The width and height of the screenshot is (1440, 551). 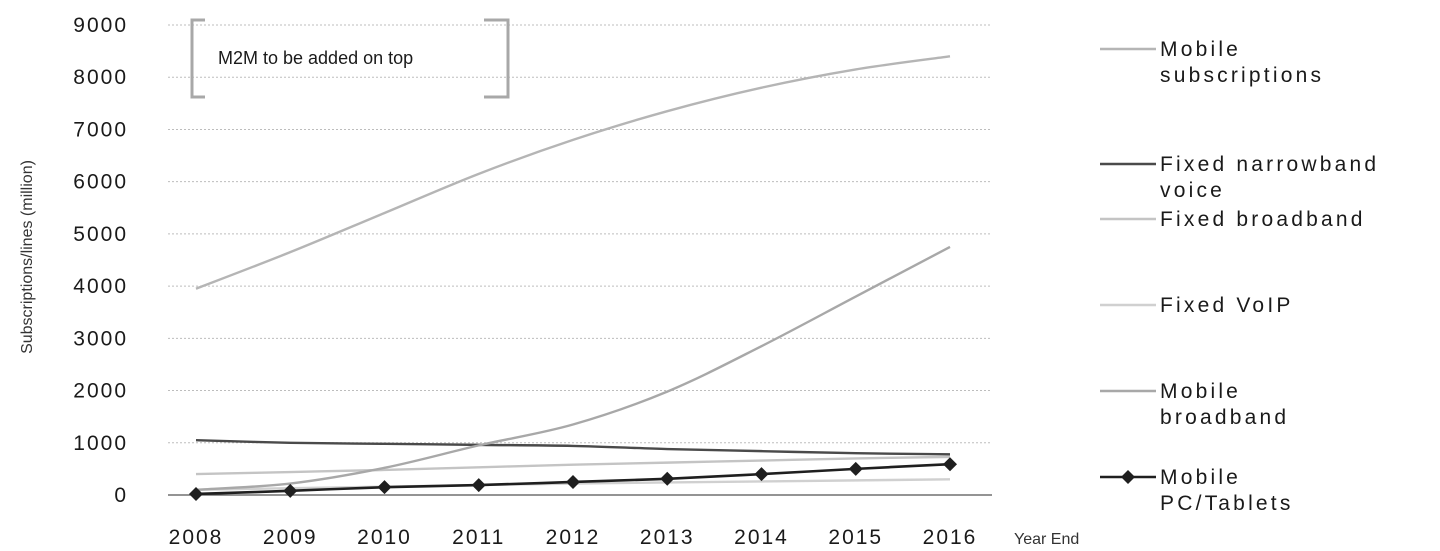 I want to click on x-tick-label: 2014, so click(x=761, y=537).